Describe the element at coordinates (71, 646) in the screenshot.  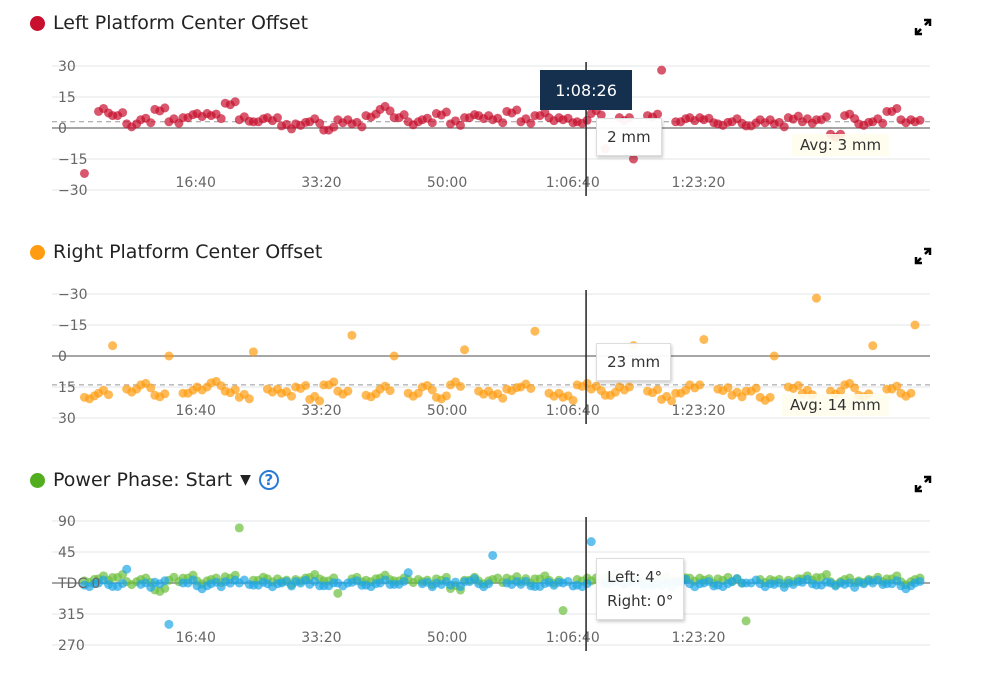
I see `y-tick-label: 270` at that location.